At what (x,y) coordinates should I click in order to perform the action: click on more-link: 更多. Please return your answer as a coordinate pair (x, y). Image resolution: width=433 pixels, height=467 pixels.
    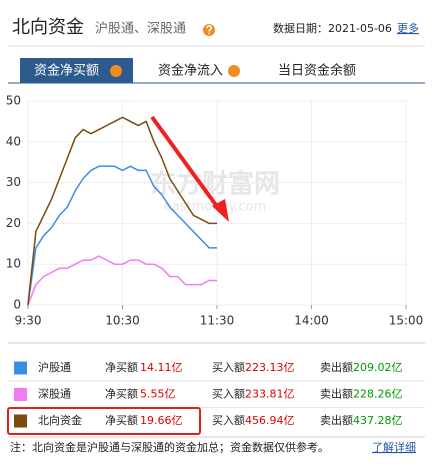
    Looking at the image, I should click on (408, 28).